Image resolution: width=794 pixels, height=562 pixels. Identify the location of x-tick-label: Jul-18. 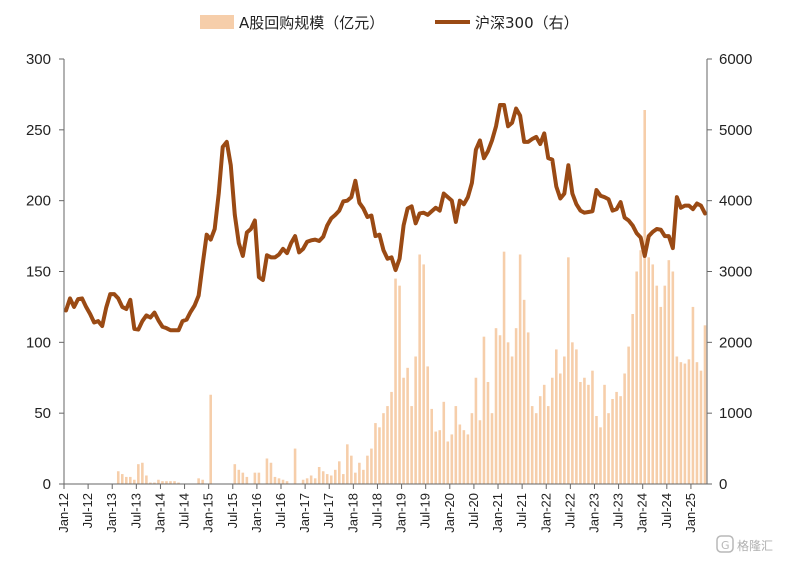
(376, 510).